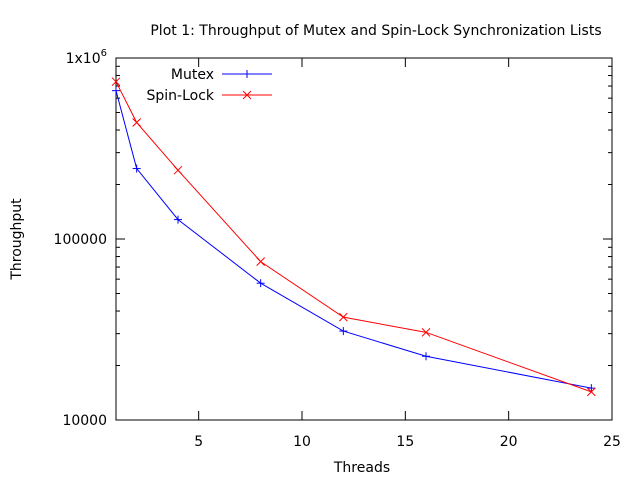 The width and height of the screenshot is (640, 480). Describe the element at coordinates (612, 442) in the screenshot. I see `x-tick-label: 25` at that location.